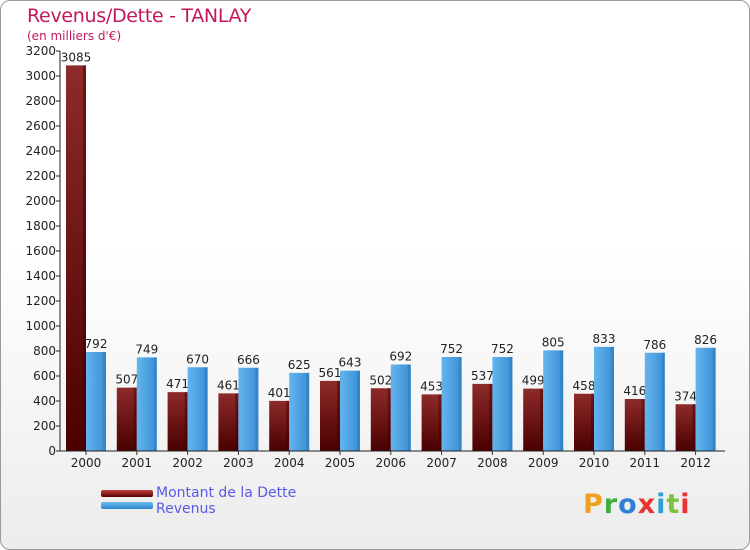  I want to click on value-label-revenus-2001: 749, so click(146, 349).